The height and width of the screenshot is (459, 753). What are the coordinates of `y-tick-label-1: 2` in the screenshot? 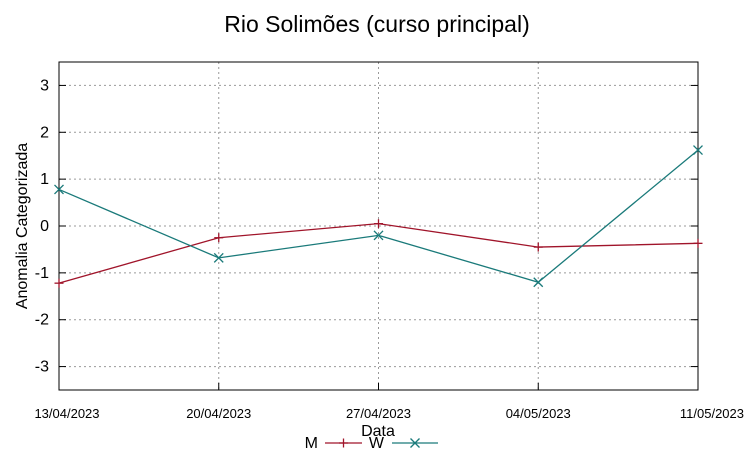 It's located at (44, 132).